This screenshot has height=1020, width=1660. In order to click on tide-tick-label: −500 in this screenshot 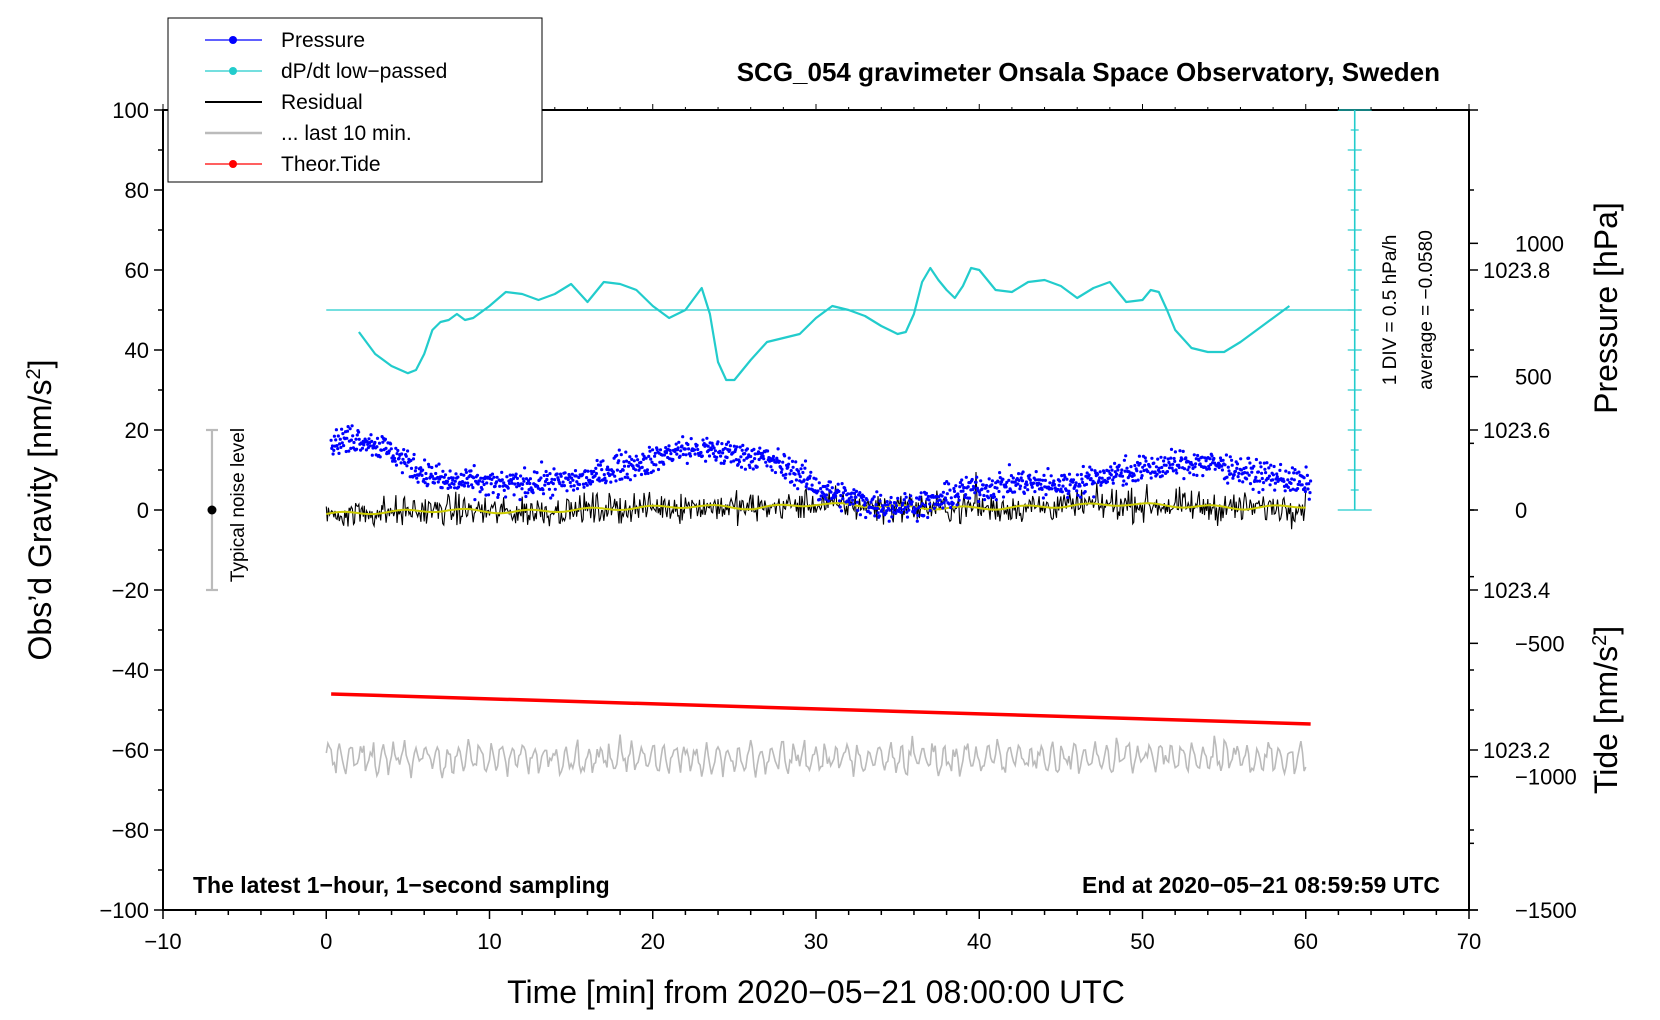, I will do `click(1540, 643)`.